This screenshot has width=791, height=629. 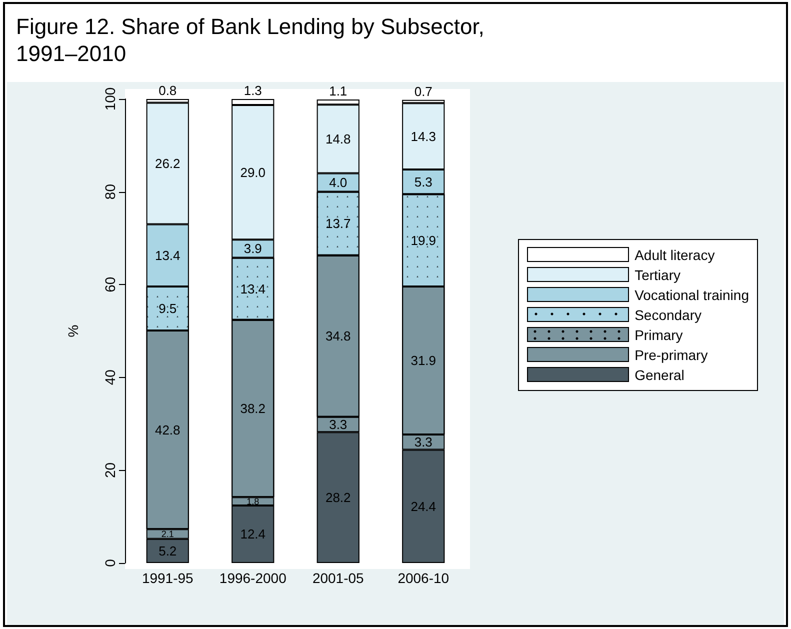 What do you see at coordinates (423, 182) in the screenshot?
I see `data-label: 5.3` at bounding box center [423, 182].